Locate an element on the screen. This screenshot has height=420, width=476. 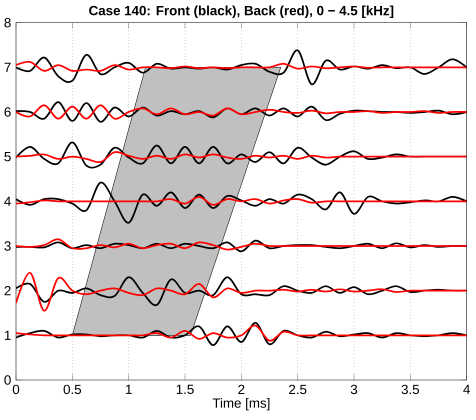
x-tick-label: 0 is located at coordinates (16, 389).